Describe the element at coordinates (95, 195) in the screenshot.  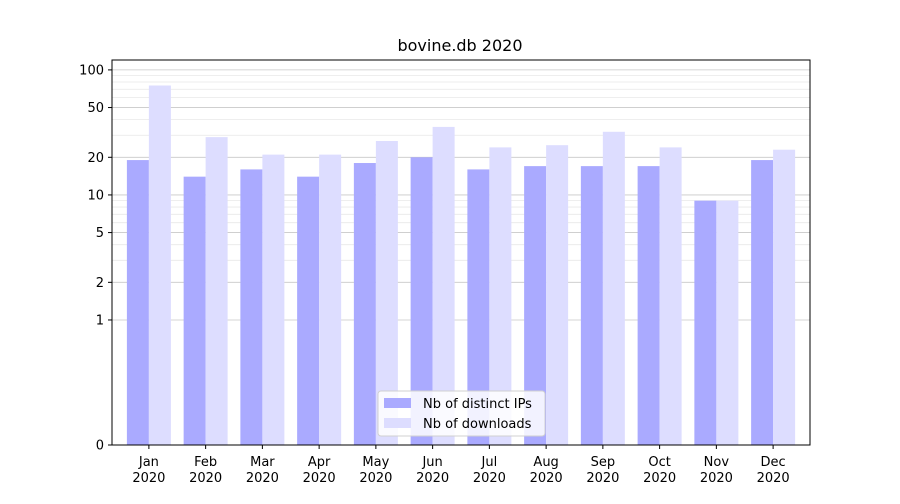
I see `y-tick-label: 10` at that location.